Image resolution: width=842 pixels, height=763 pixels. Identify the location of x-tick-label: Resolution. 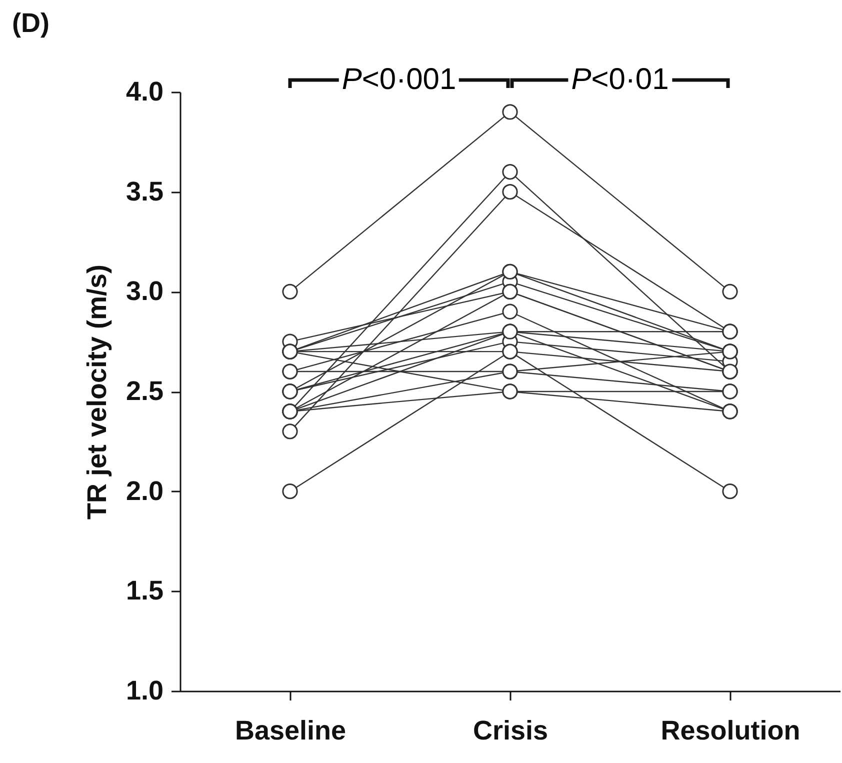
(730, 731).